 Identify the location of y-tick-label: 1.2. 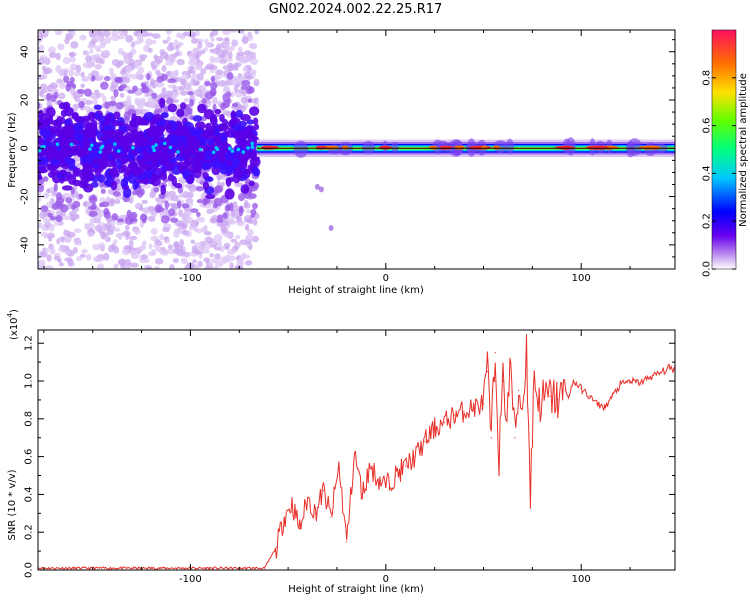
(29, 343).